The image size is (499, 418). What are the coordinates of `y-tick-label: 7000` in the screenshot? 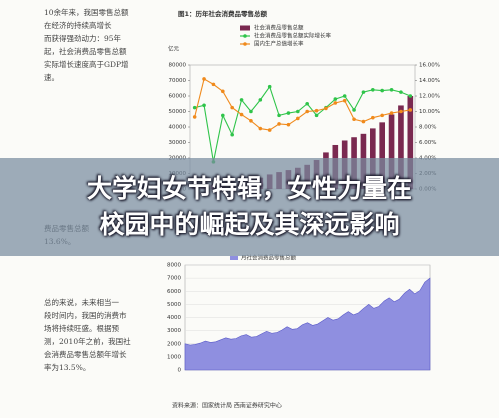 It's located at (174, 279).